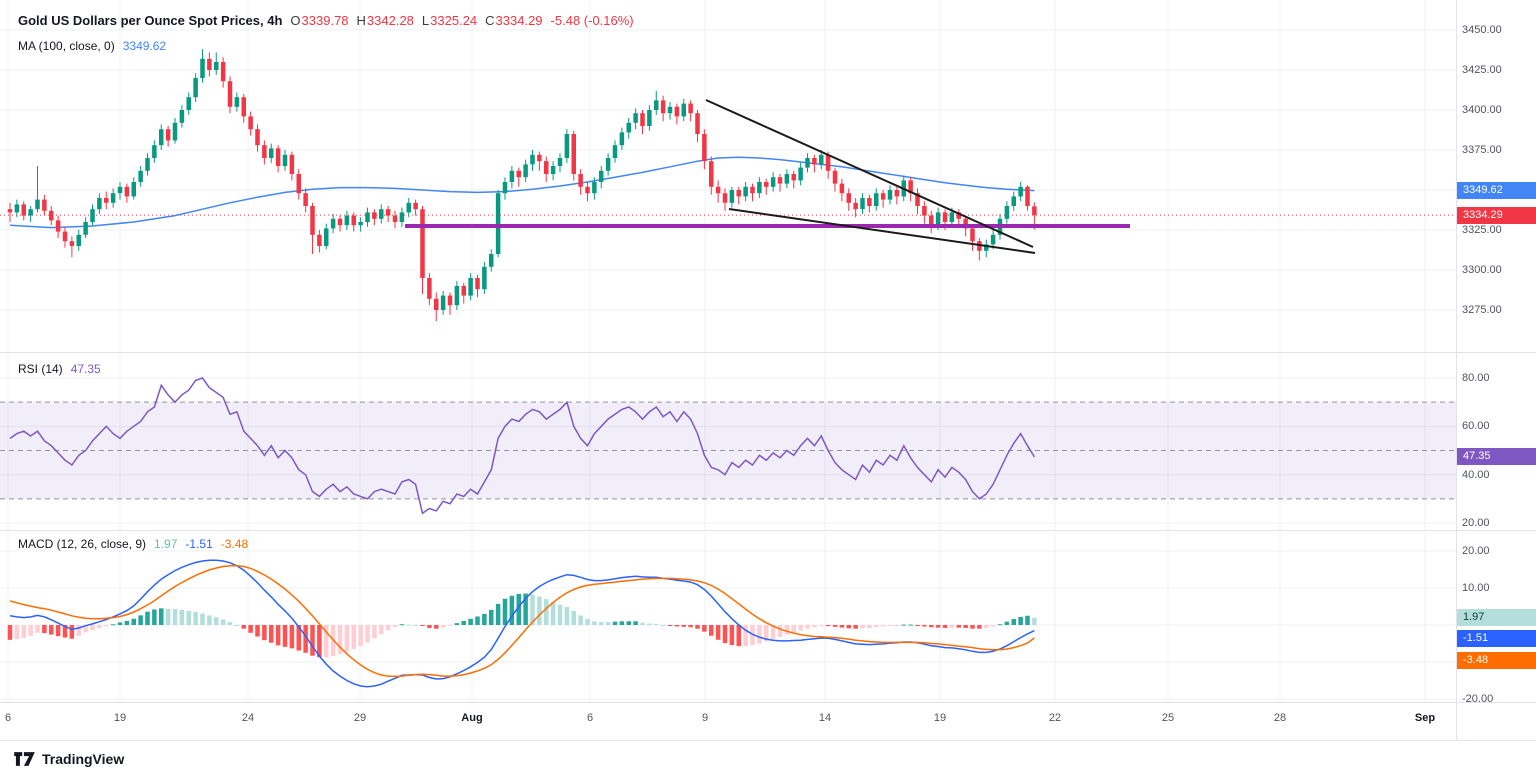 The height and width of the screenshot is (777, 1536). What do you see at coordinates (40, 369) in the screenshot?
I see `rsi-label: RSI (14)` at bounding box center [40, 369].